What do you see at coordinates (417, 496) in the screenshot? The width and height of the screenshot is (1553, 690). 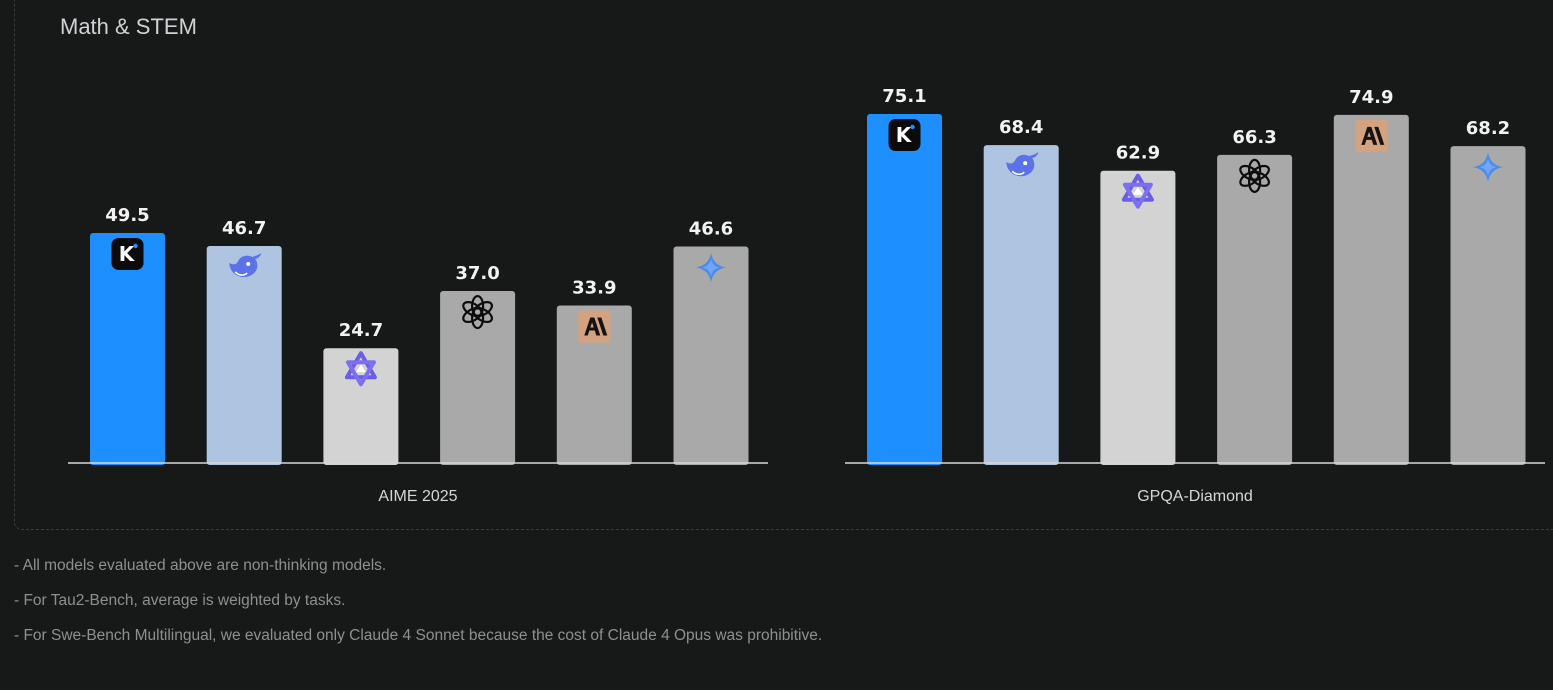 I see `x-axis-label: AIME 2025` at bounding box center [417, 496].